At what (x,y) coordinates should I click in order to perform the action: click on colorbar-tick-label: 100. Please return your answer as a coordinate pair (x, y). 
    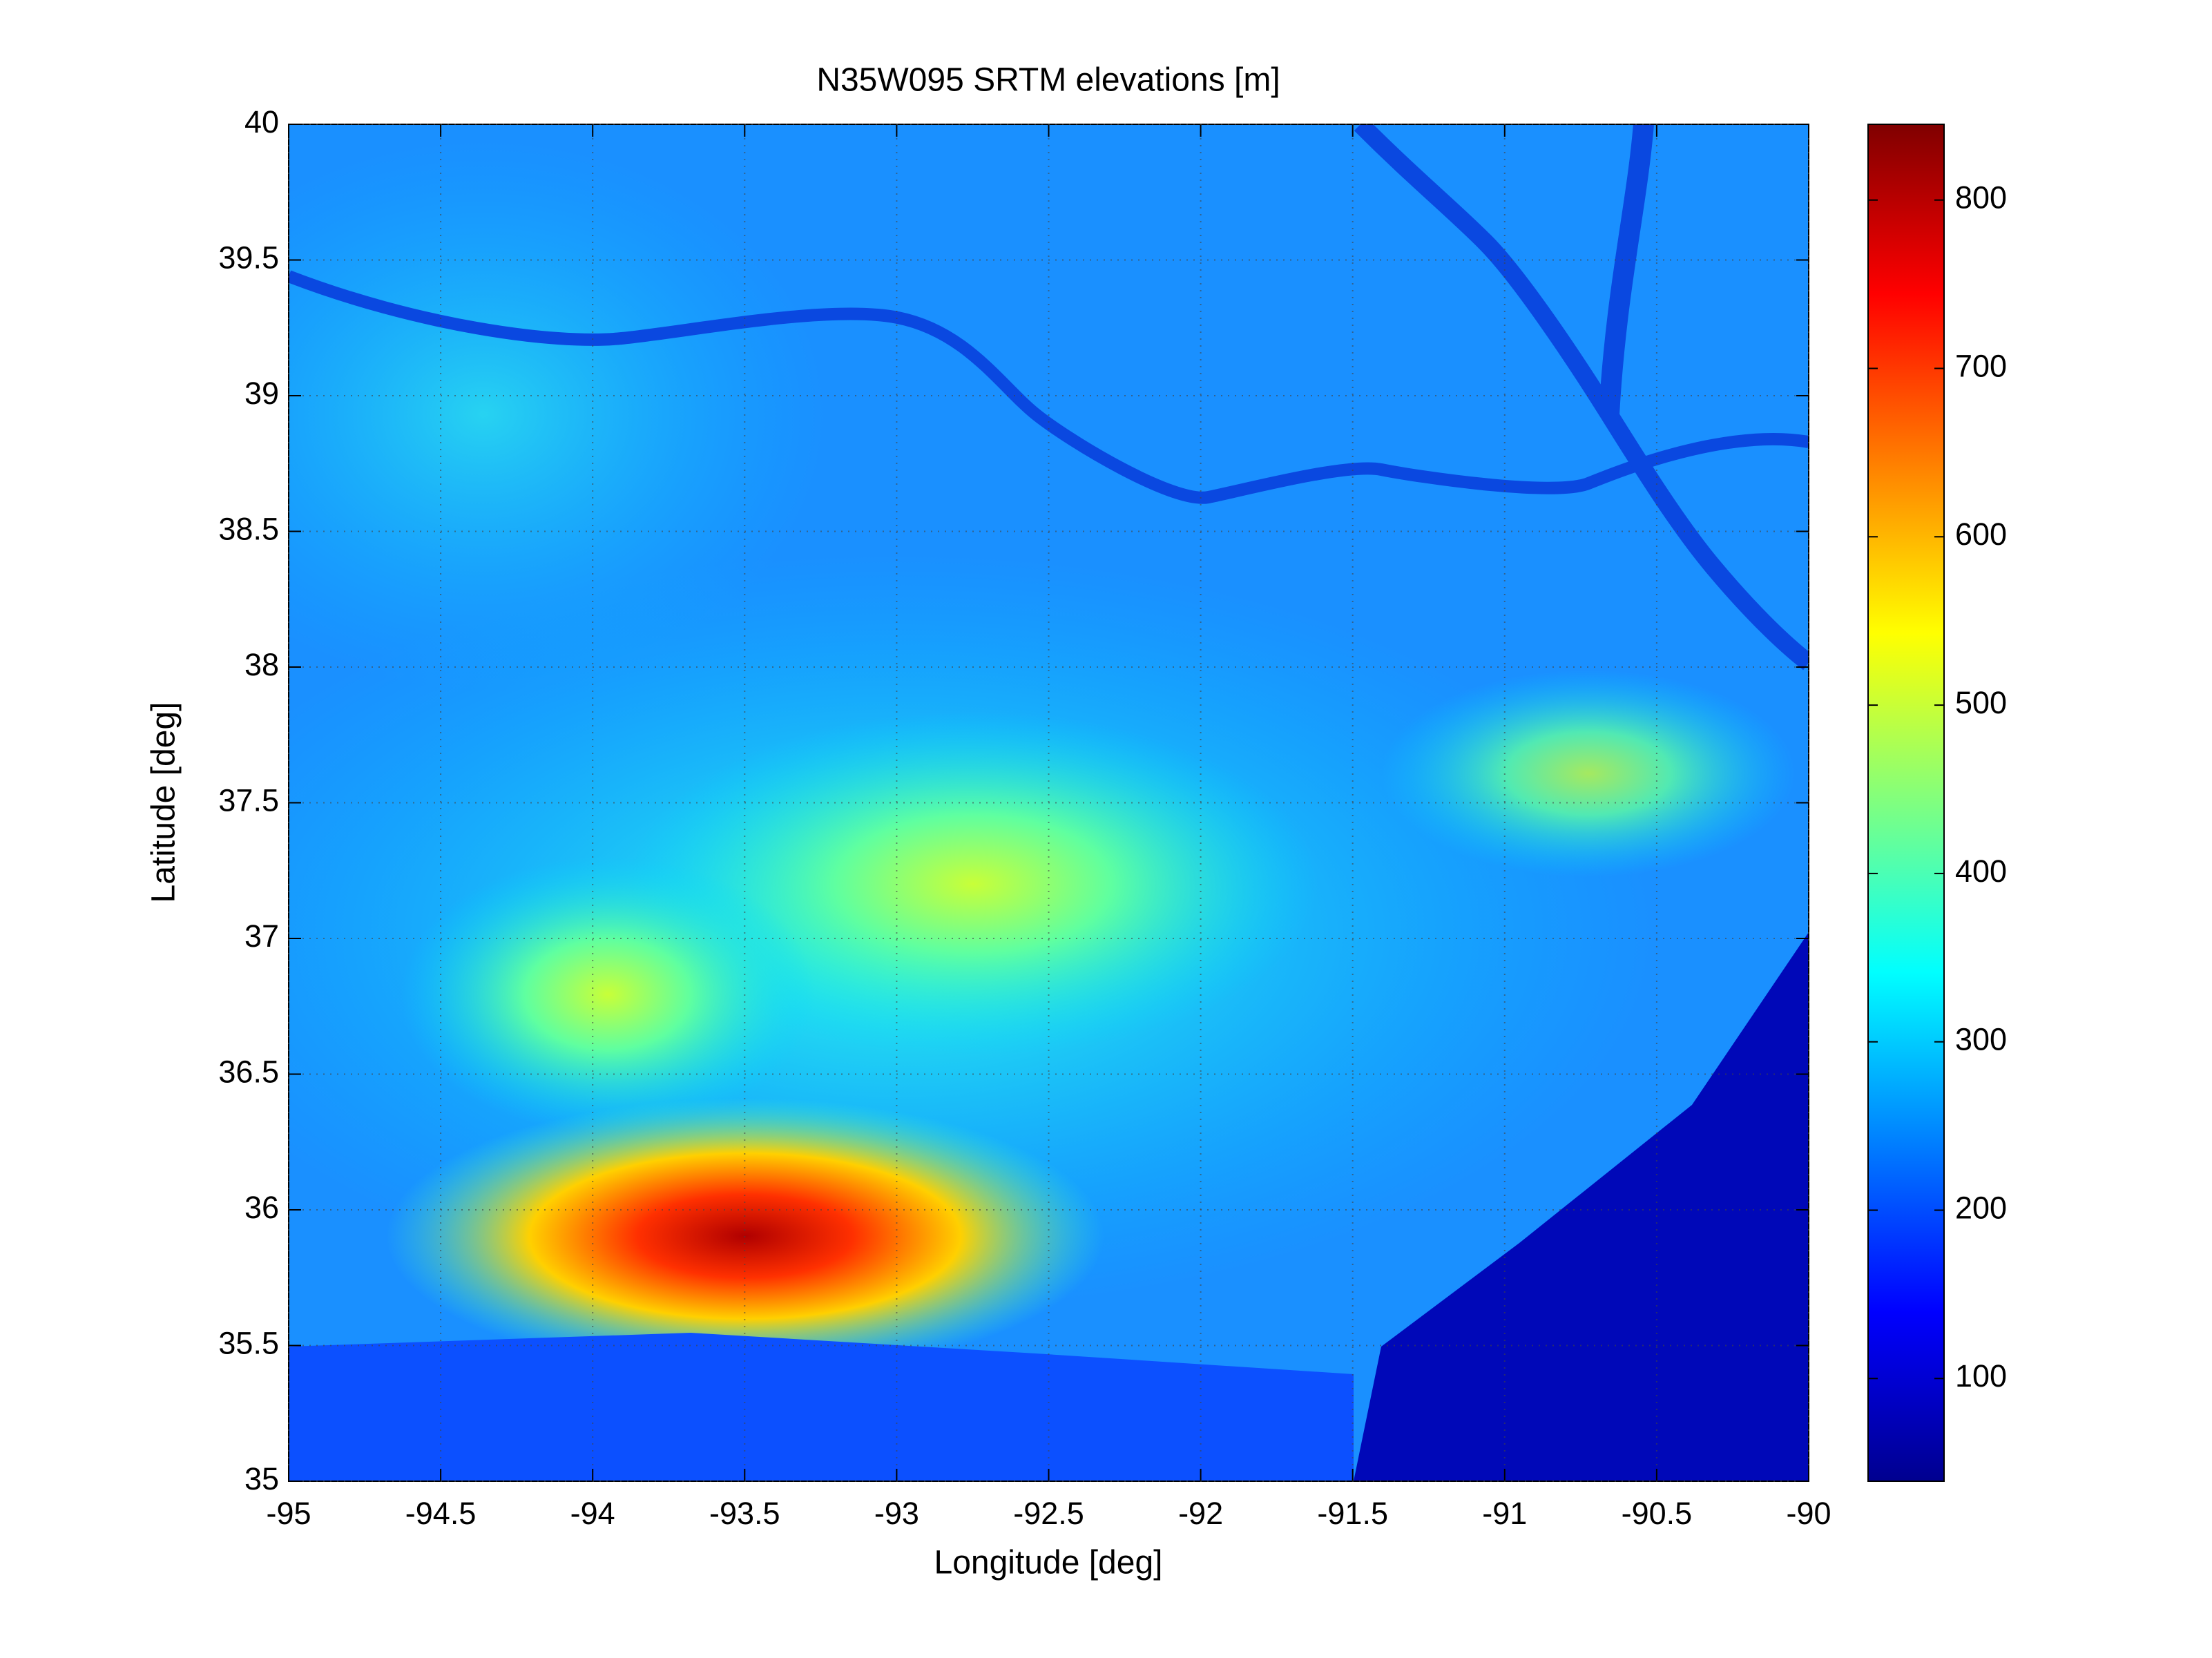
    Looking at the image, I should click on (1981, 1376).